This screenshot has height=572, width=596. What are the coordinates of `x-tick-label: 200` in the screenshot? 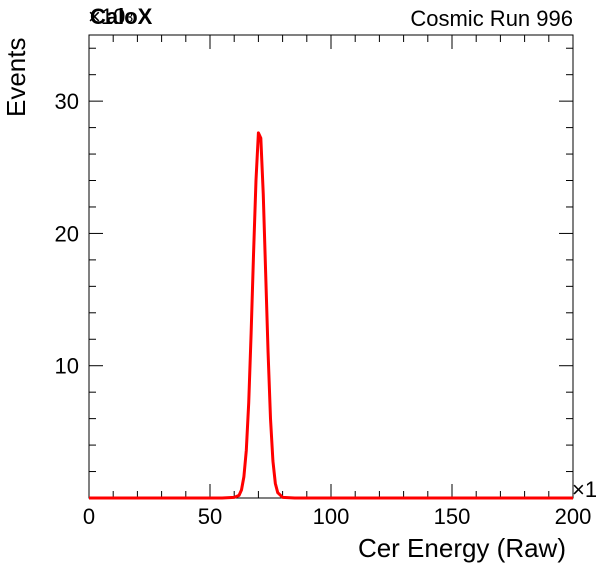 It's located at (573, 516).